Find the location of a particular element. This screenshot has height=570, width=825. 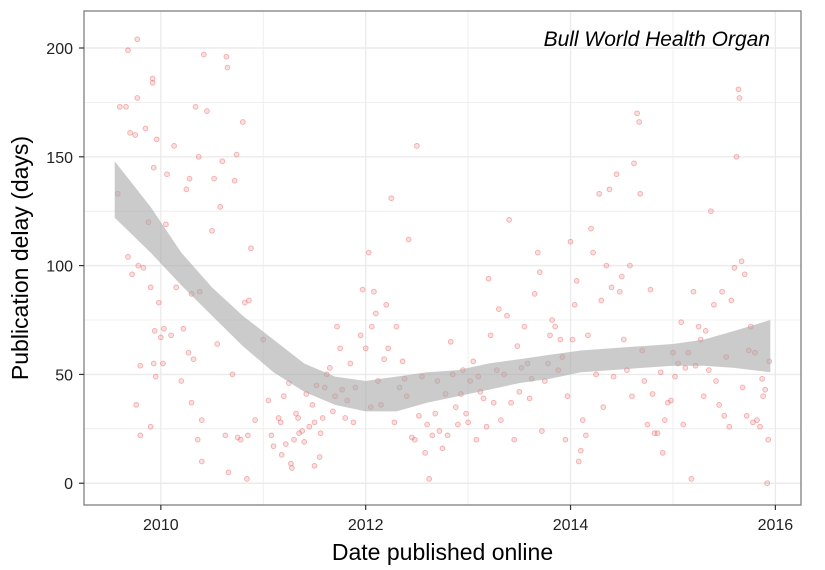

x-tick-label: 2012 is located at coordinates (366, 525).